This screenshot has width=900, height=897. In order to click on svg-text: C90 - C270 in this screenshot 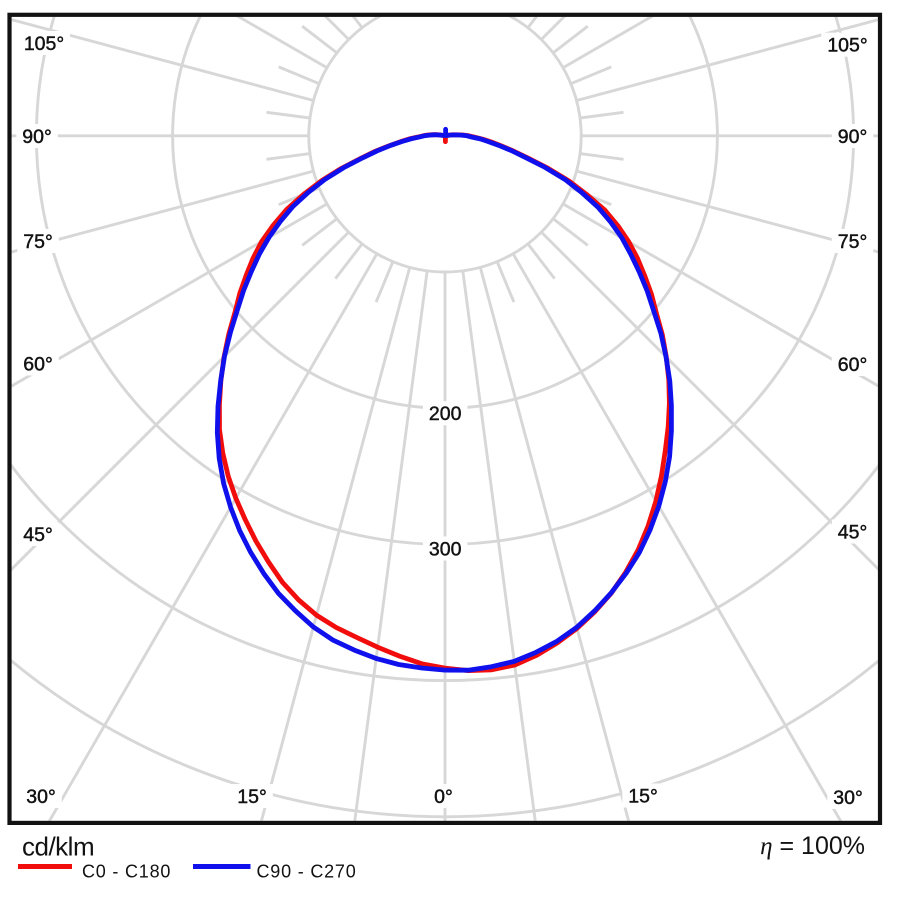, I will do `click(307, 872)`.